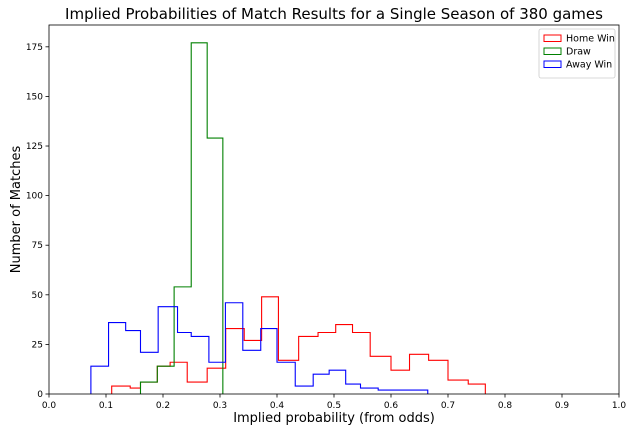 The width and height of the screenshot is (640, 433). I want to click on y-tick-label: 100, so click(34, 197).